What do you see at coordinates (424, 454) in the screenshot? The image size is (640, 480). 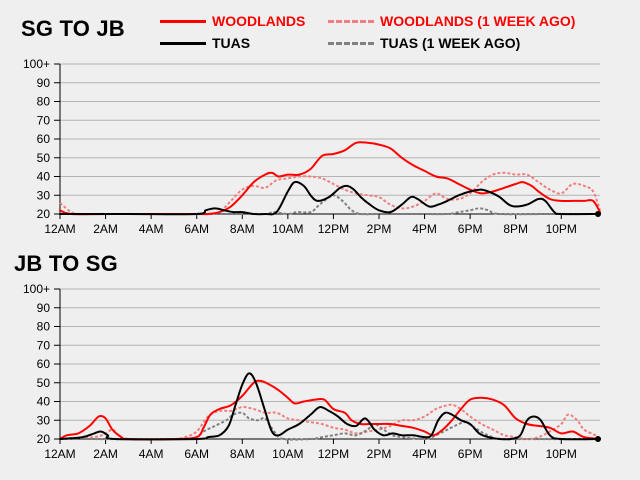 I see `jb-to-sg-x-tick-label: 4PM` at bounding box center [424, 454].